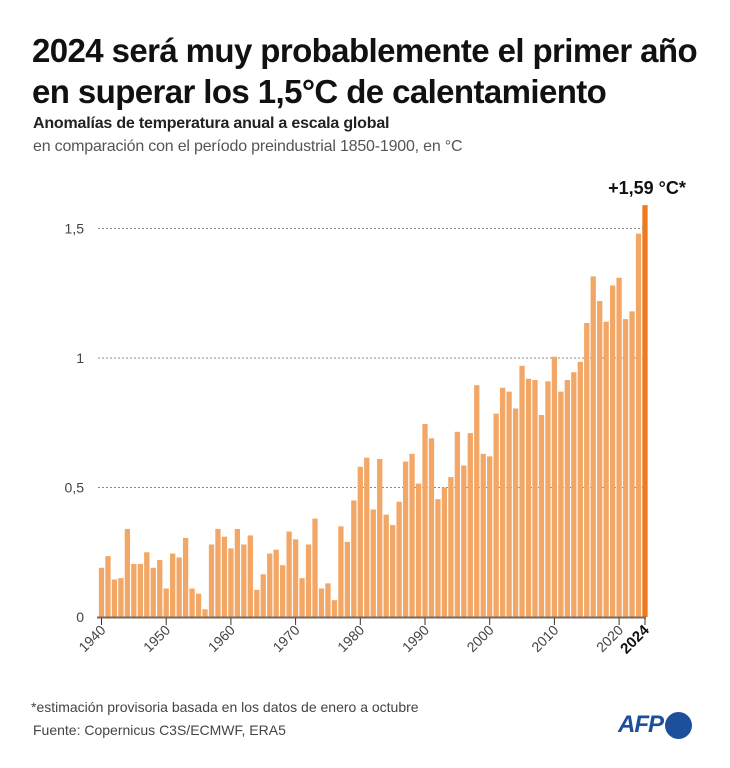 This screenshot has height=768, width=730. I want to click on bar-1977, so click(341, 571).